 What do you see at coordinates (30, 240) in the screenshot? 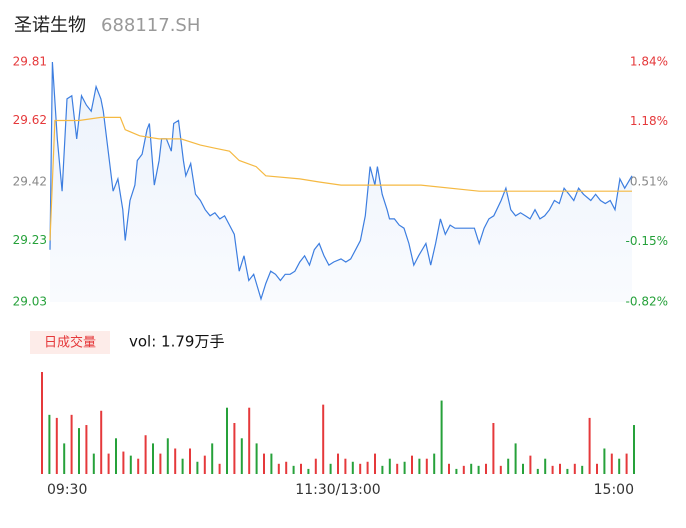
I see `y-tick-label: 29.23` at bounding box center [30, 240].